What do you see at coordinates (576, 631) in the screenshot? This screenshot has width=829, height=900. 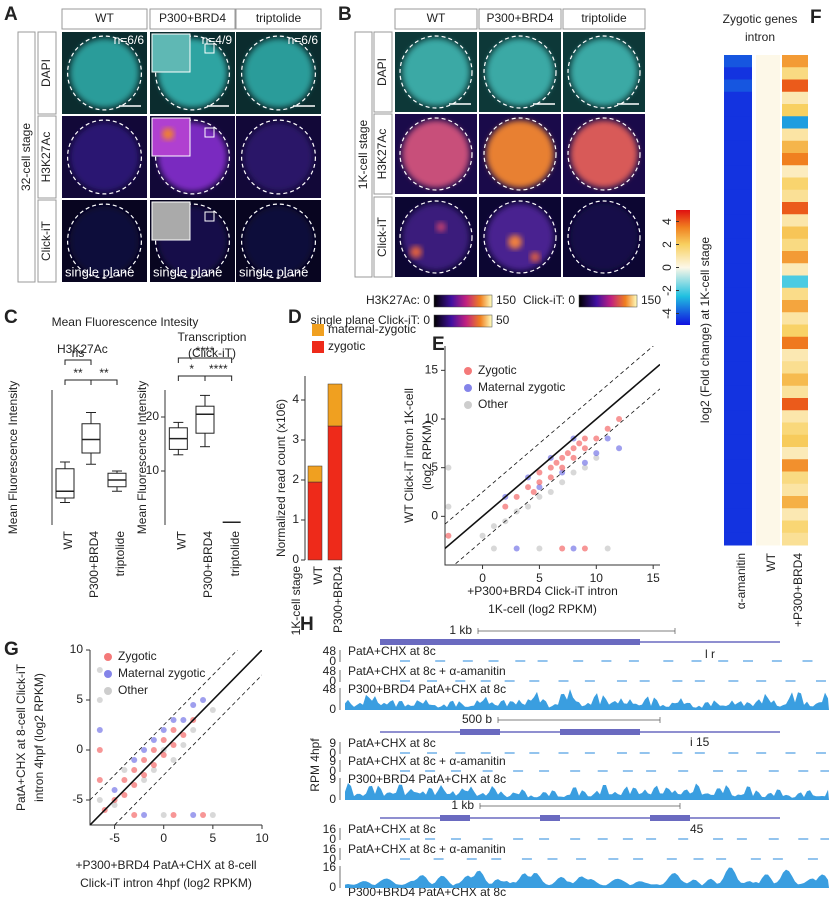 I see `scale-bar` at bounding box center [576, 631].